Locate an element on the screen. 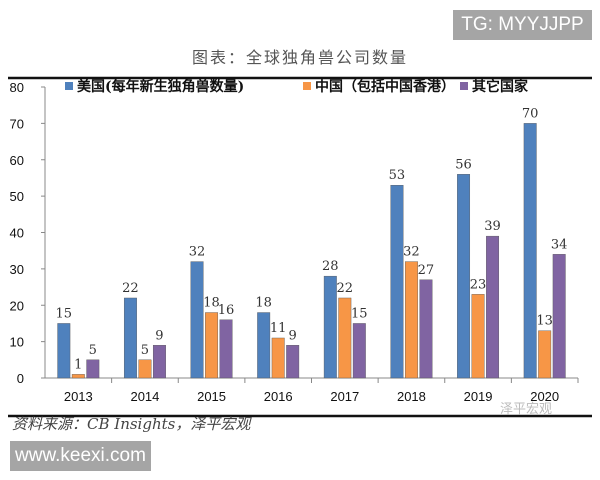 The width and height of the screenshot is (600, 480). y-tick-label: 20 is located at coordinates (17, 305).